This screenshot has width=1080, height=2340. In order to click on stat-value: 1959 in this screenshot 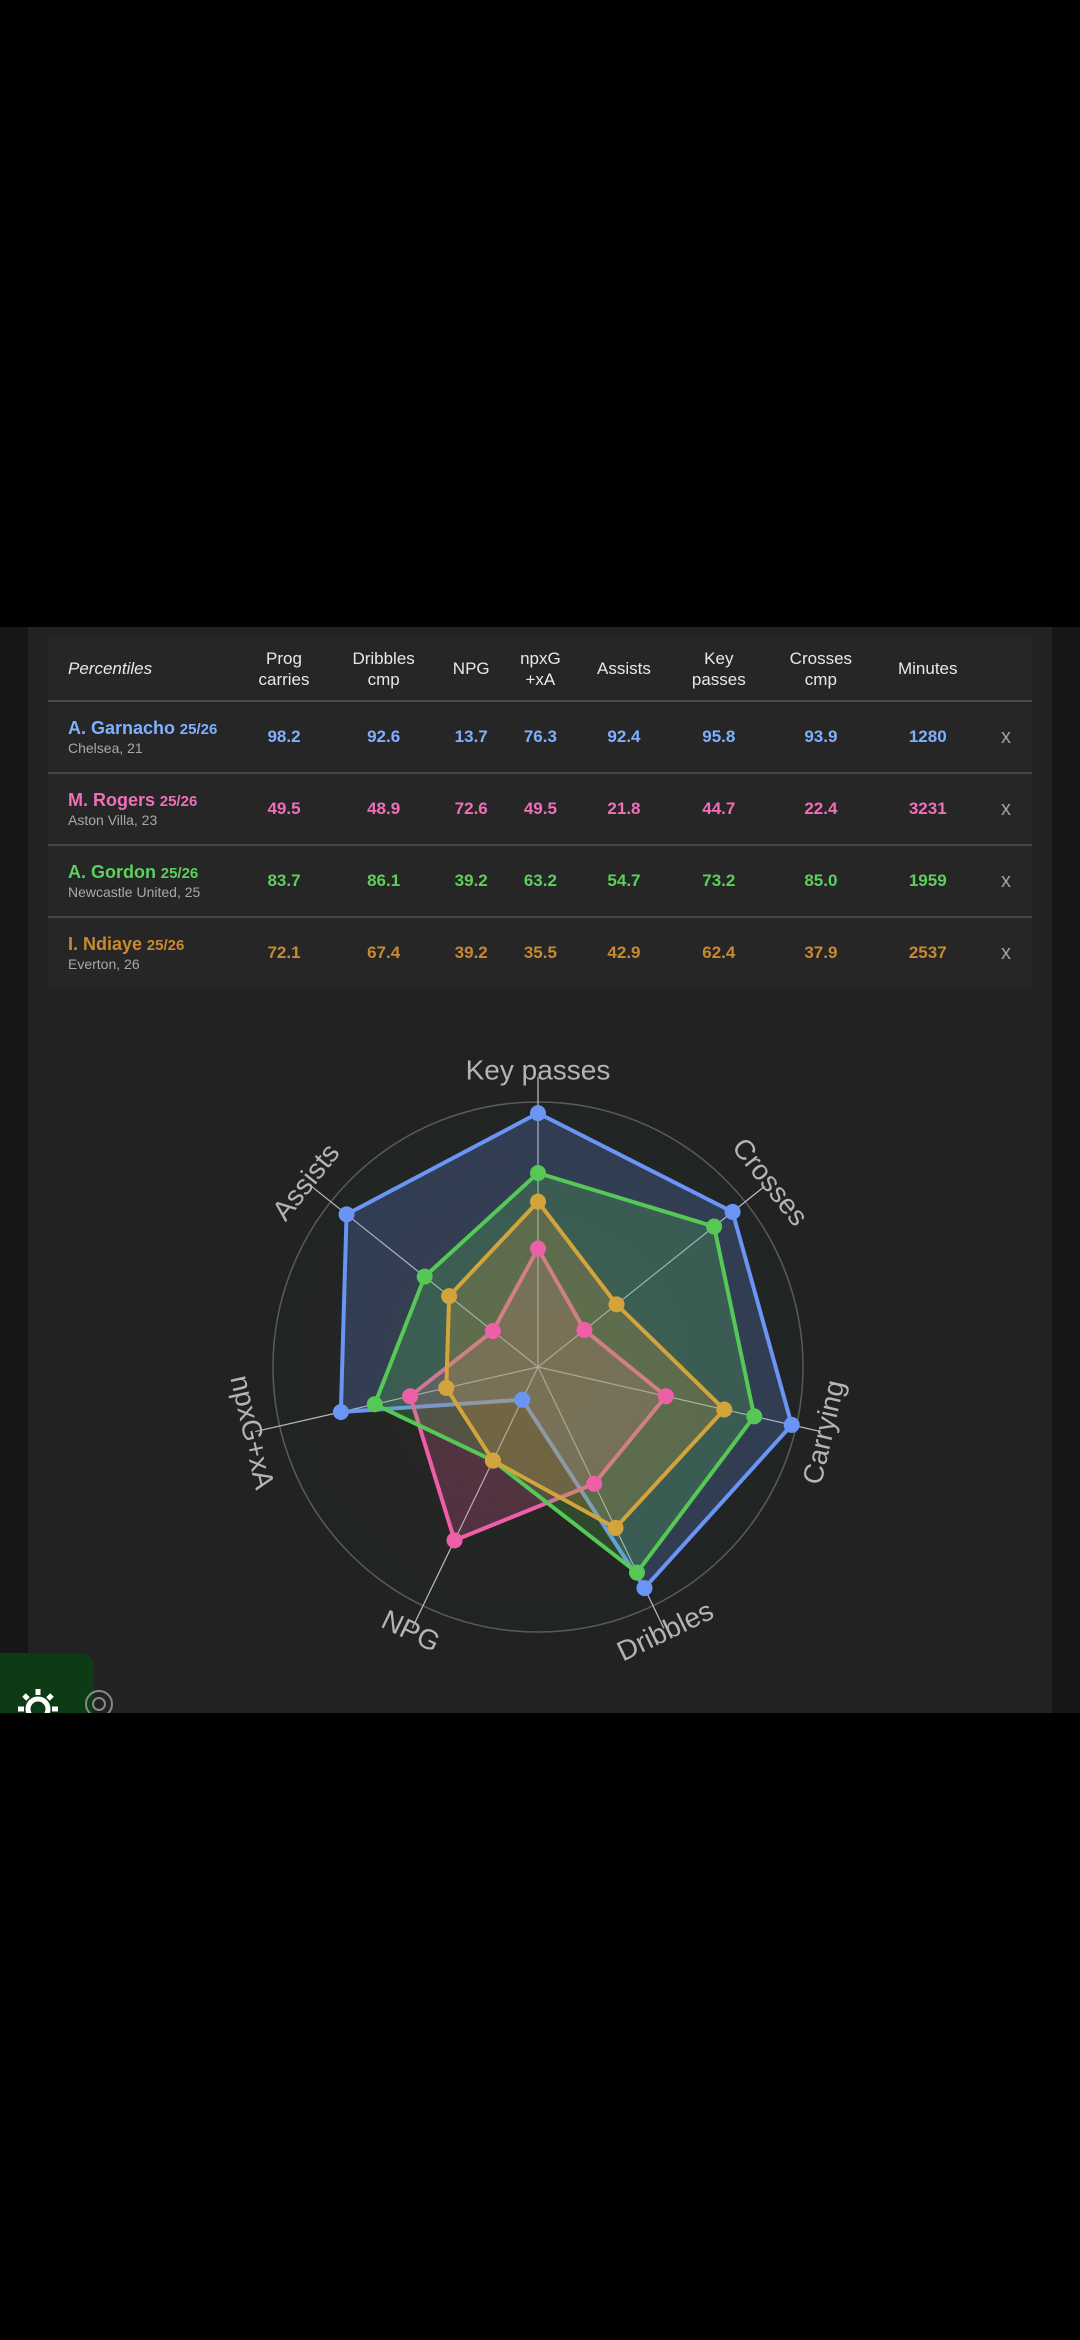, I will do `click(927, 881)`.